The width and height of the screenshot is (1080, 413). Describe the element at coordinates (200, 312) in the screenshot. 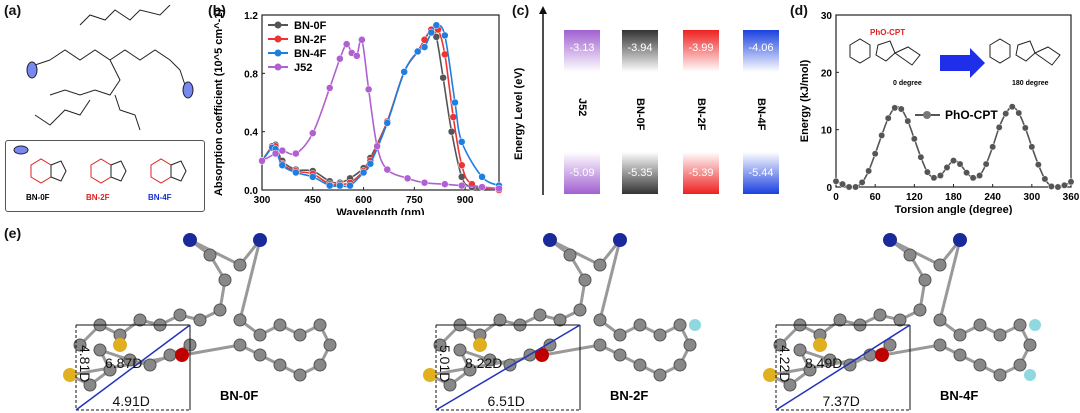

I see `molecule-3d-BN-0F` at that location.